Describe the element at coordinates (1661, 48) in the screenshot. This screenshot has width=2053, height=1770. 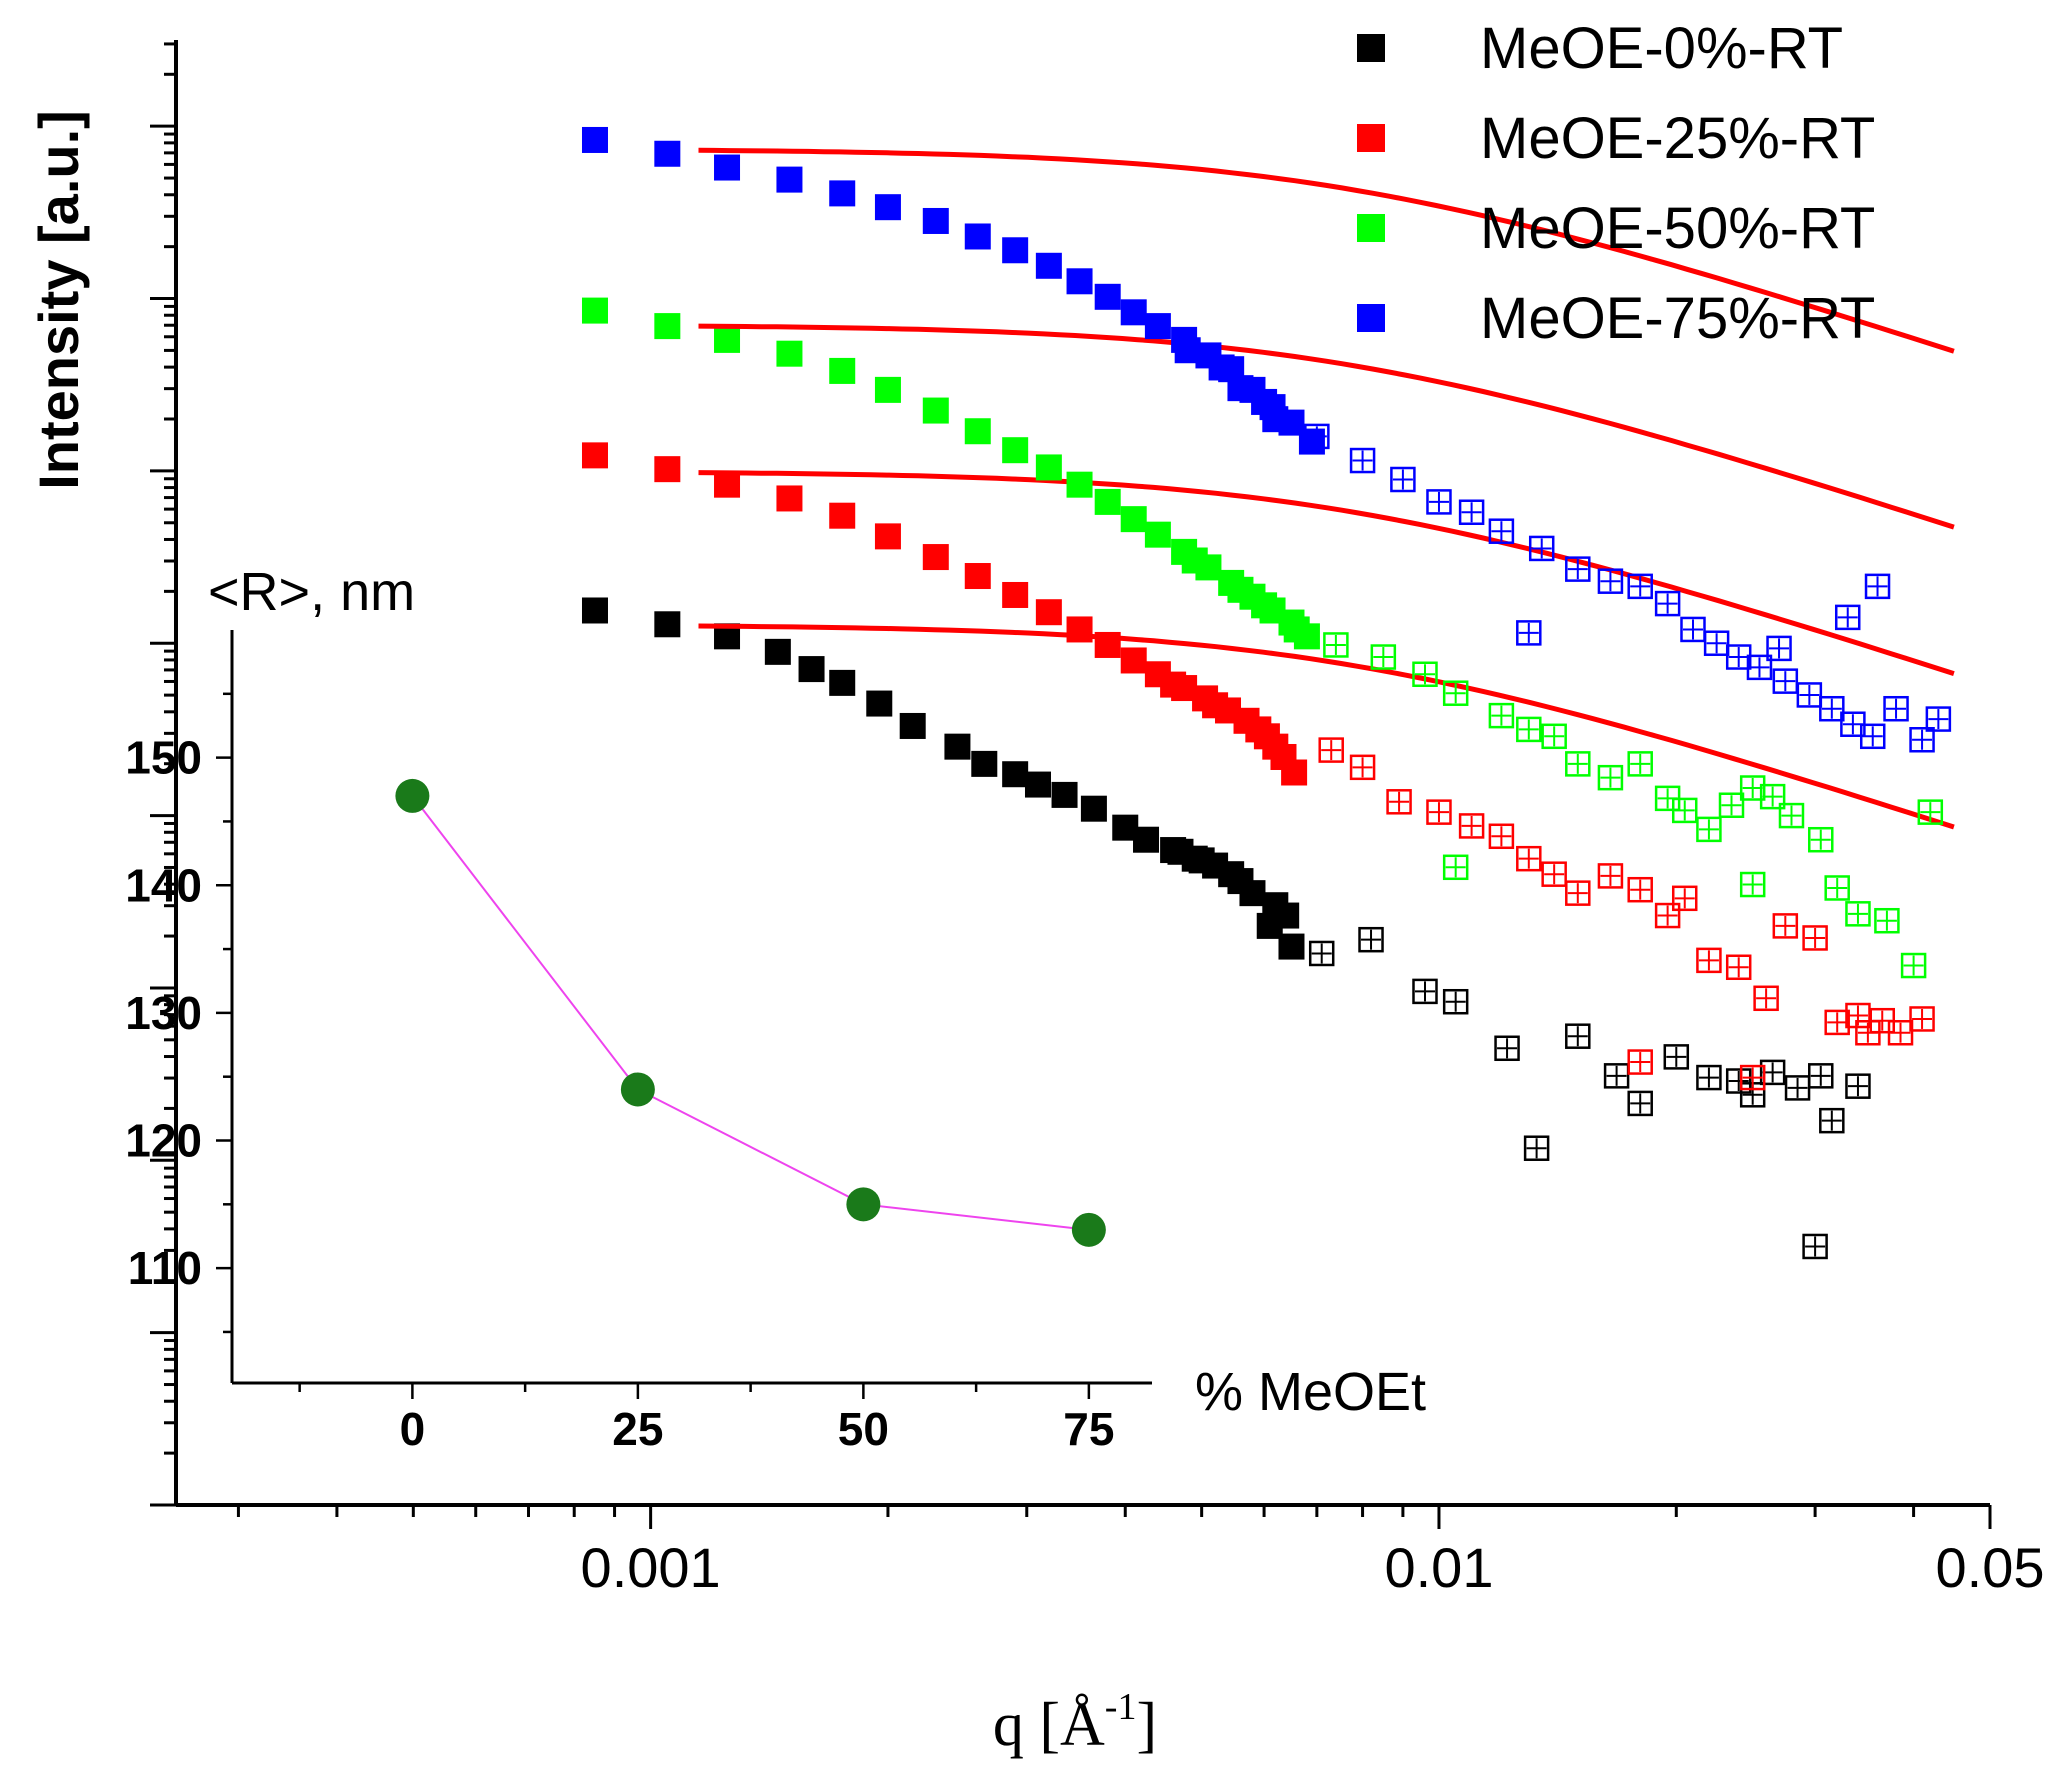
I see `legend-label: MeOE-0%-RT` at that location.